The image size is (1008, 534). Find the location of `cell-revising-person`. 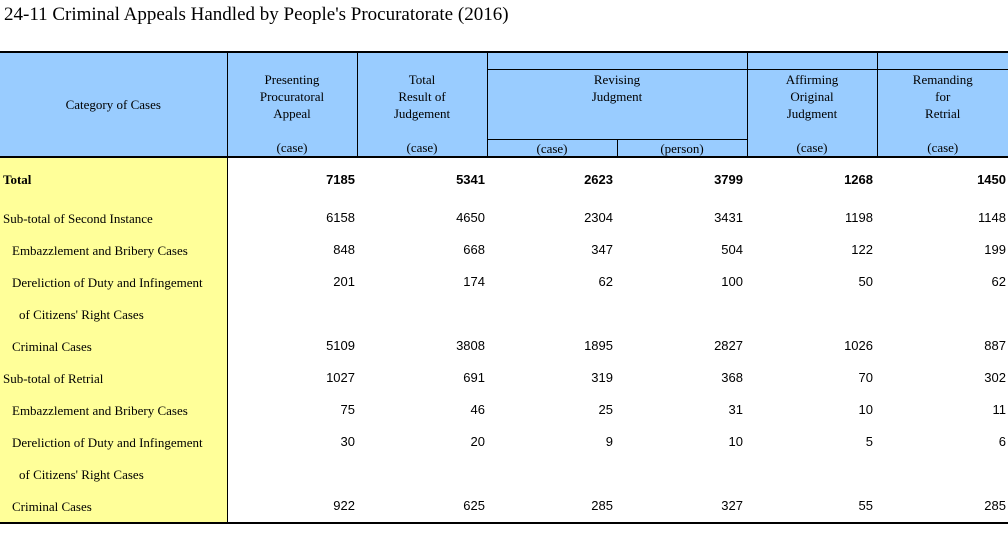

cell-revising-person is located at coordinates (682, 309).